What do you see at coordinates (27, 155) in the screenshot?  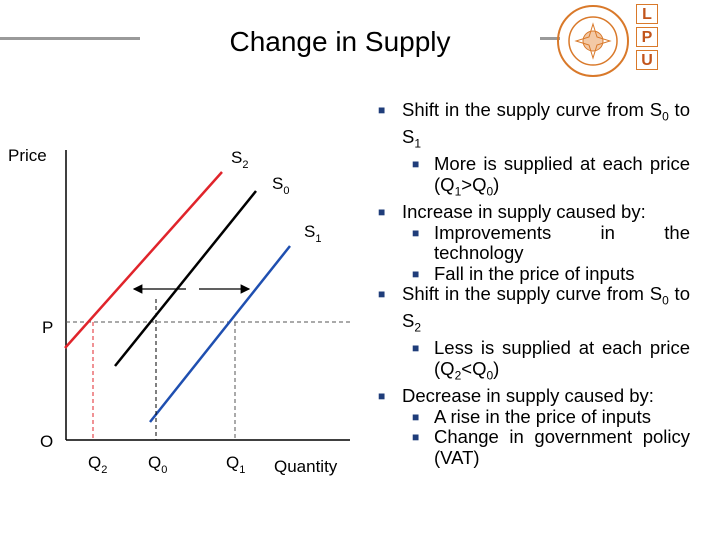 I see `y-axis-label: Price` at bounding box center [27, 155].